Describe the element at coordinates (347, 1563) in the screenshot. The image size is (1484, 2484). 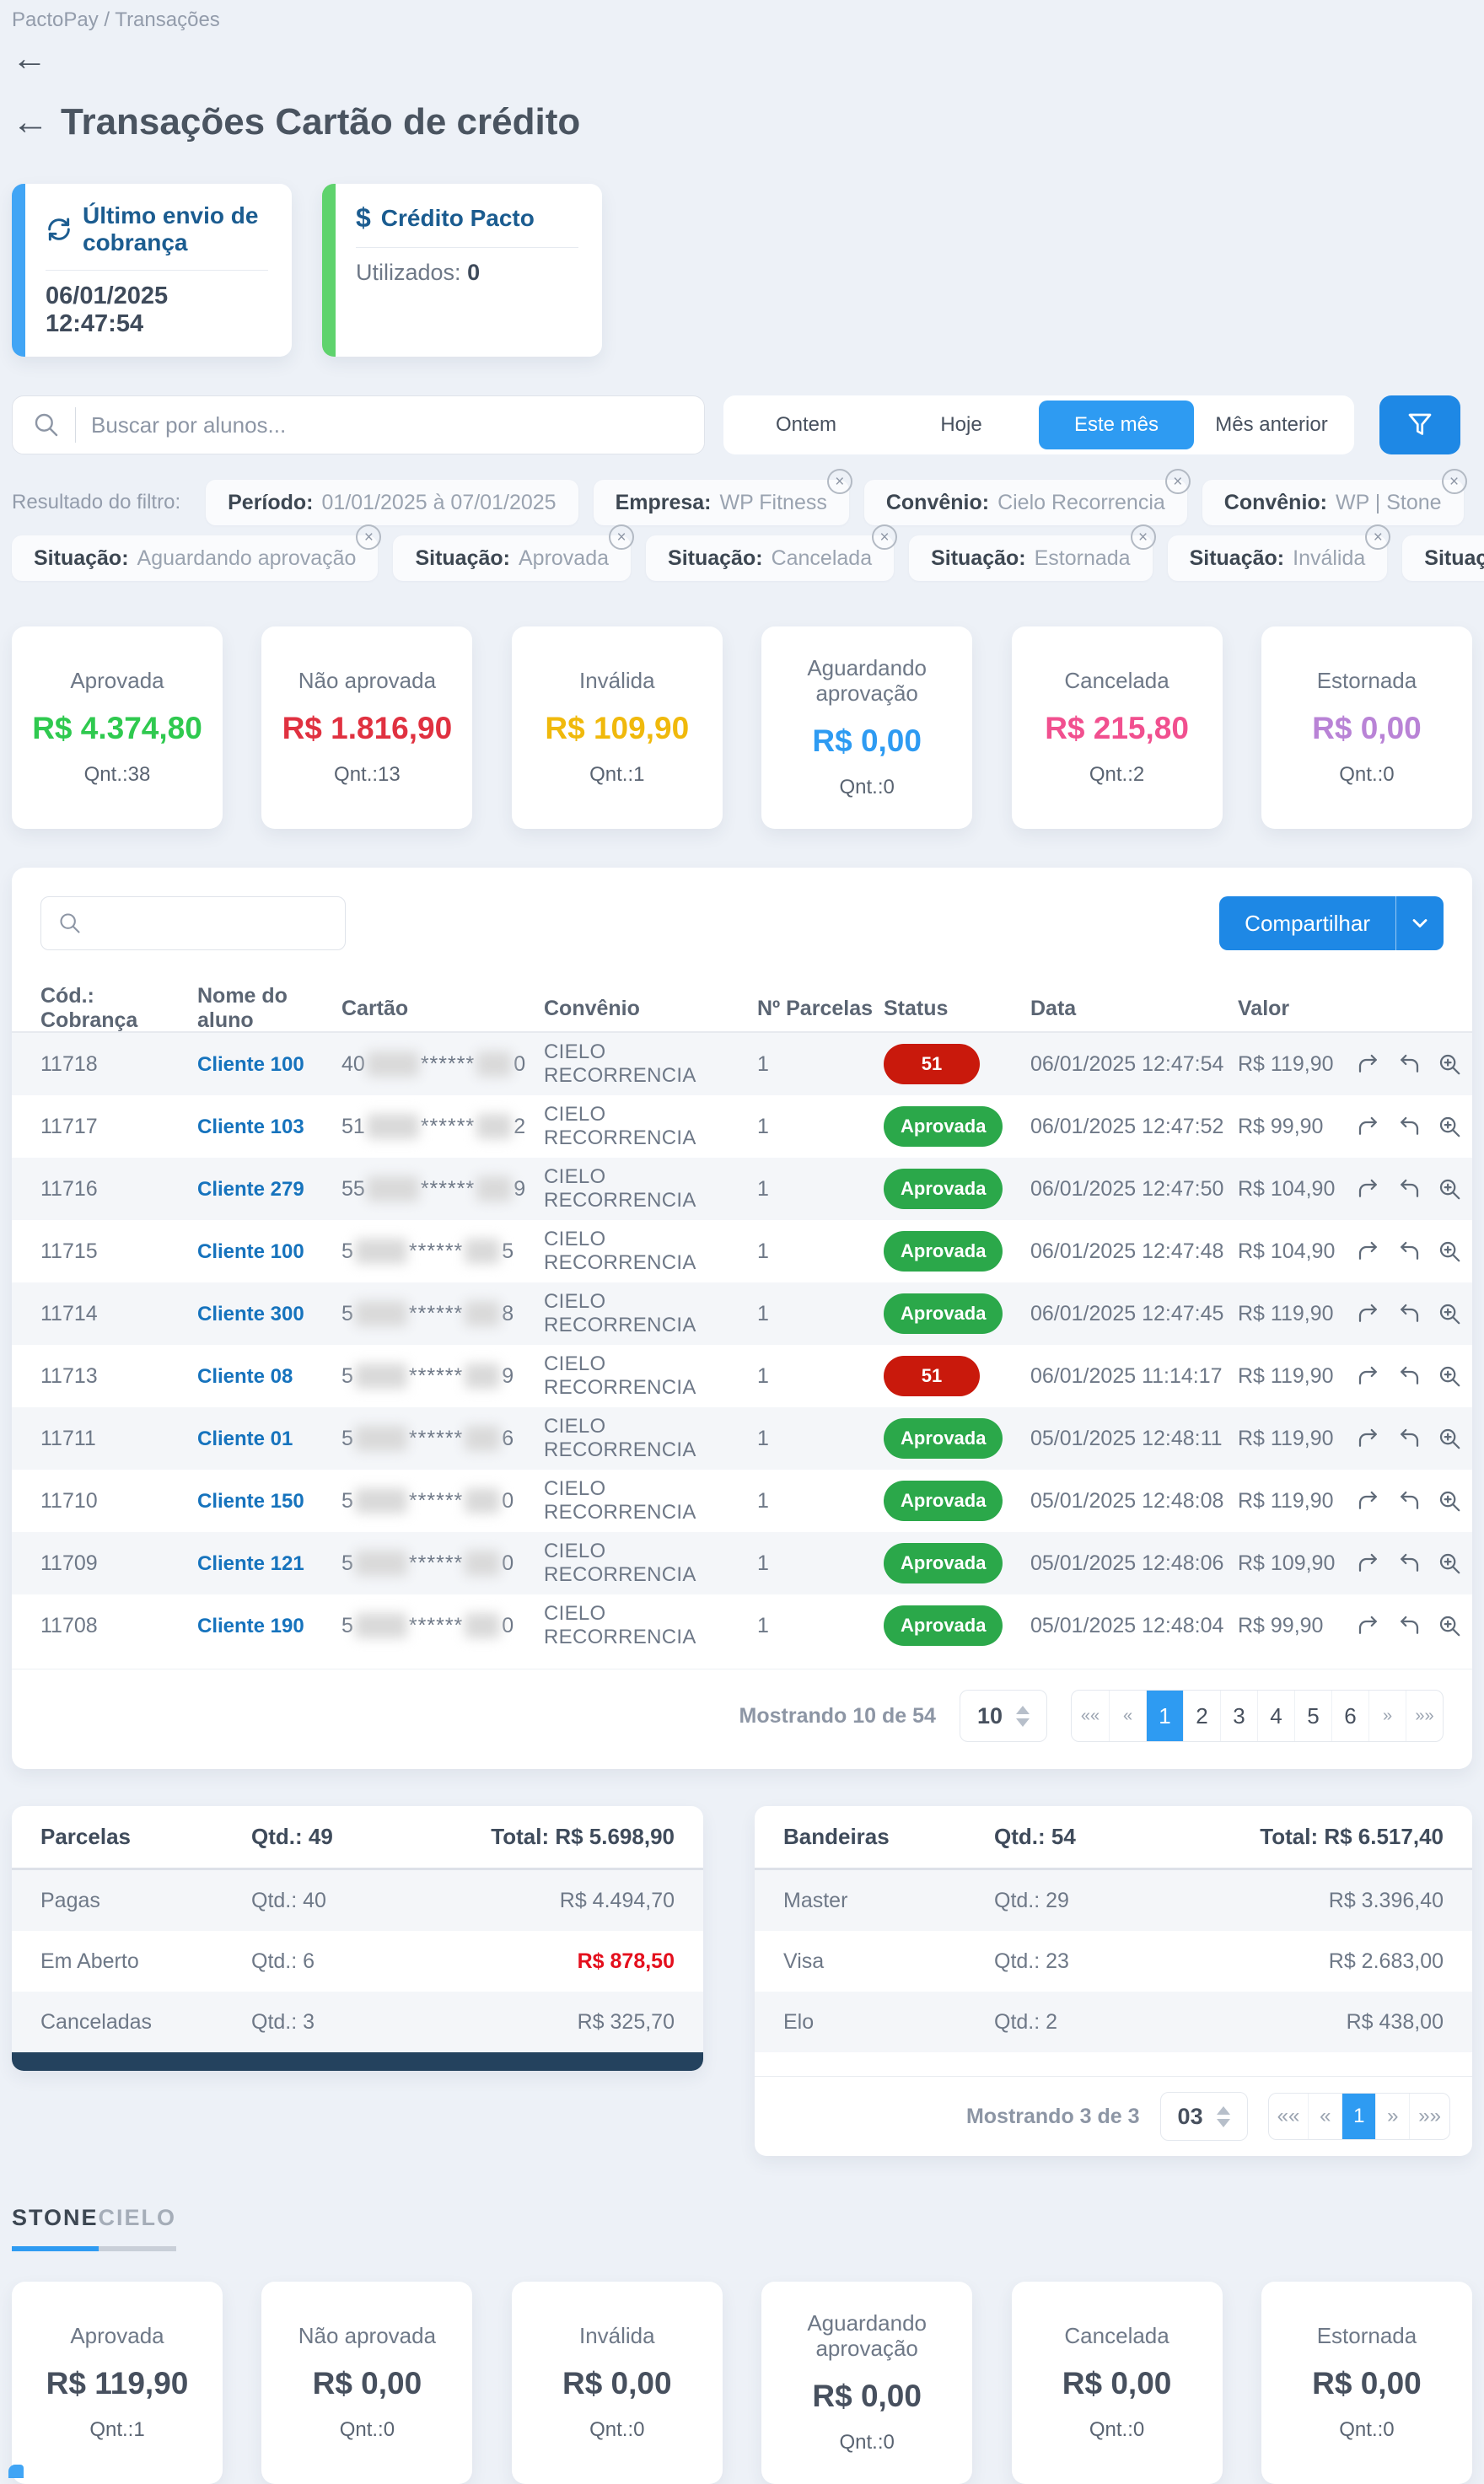
I see `card-prefix: 5` at that location.